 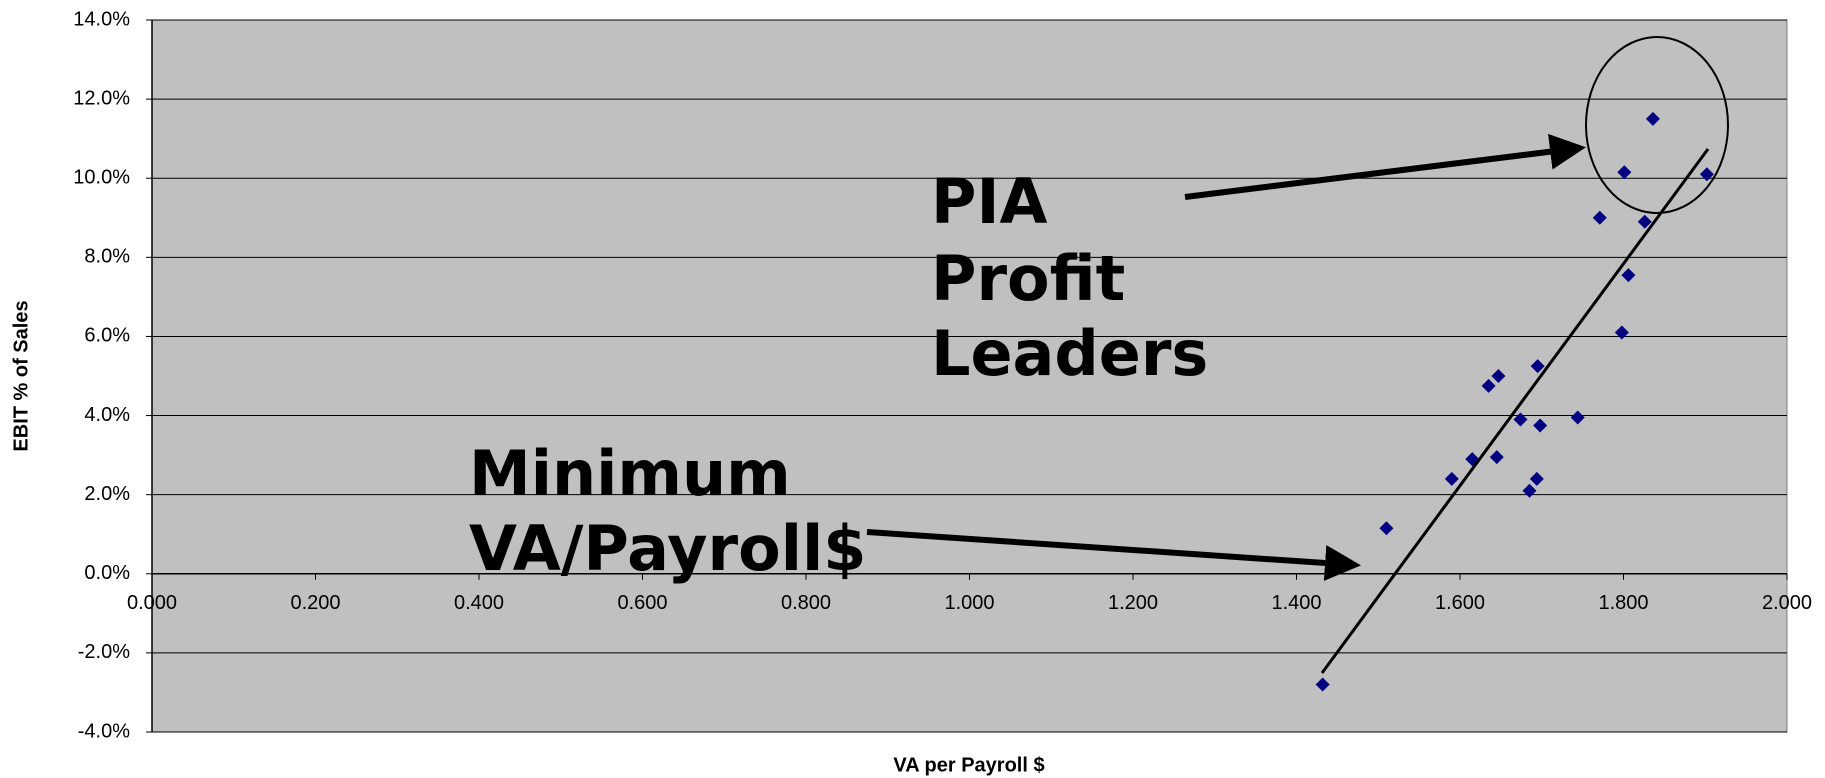 I want to click on x-tick-label: 1.200, so click(x=1133, y=603).